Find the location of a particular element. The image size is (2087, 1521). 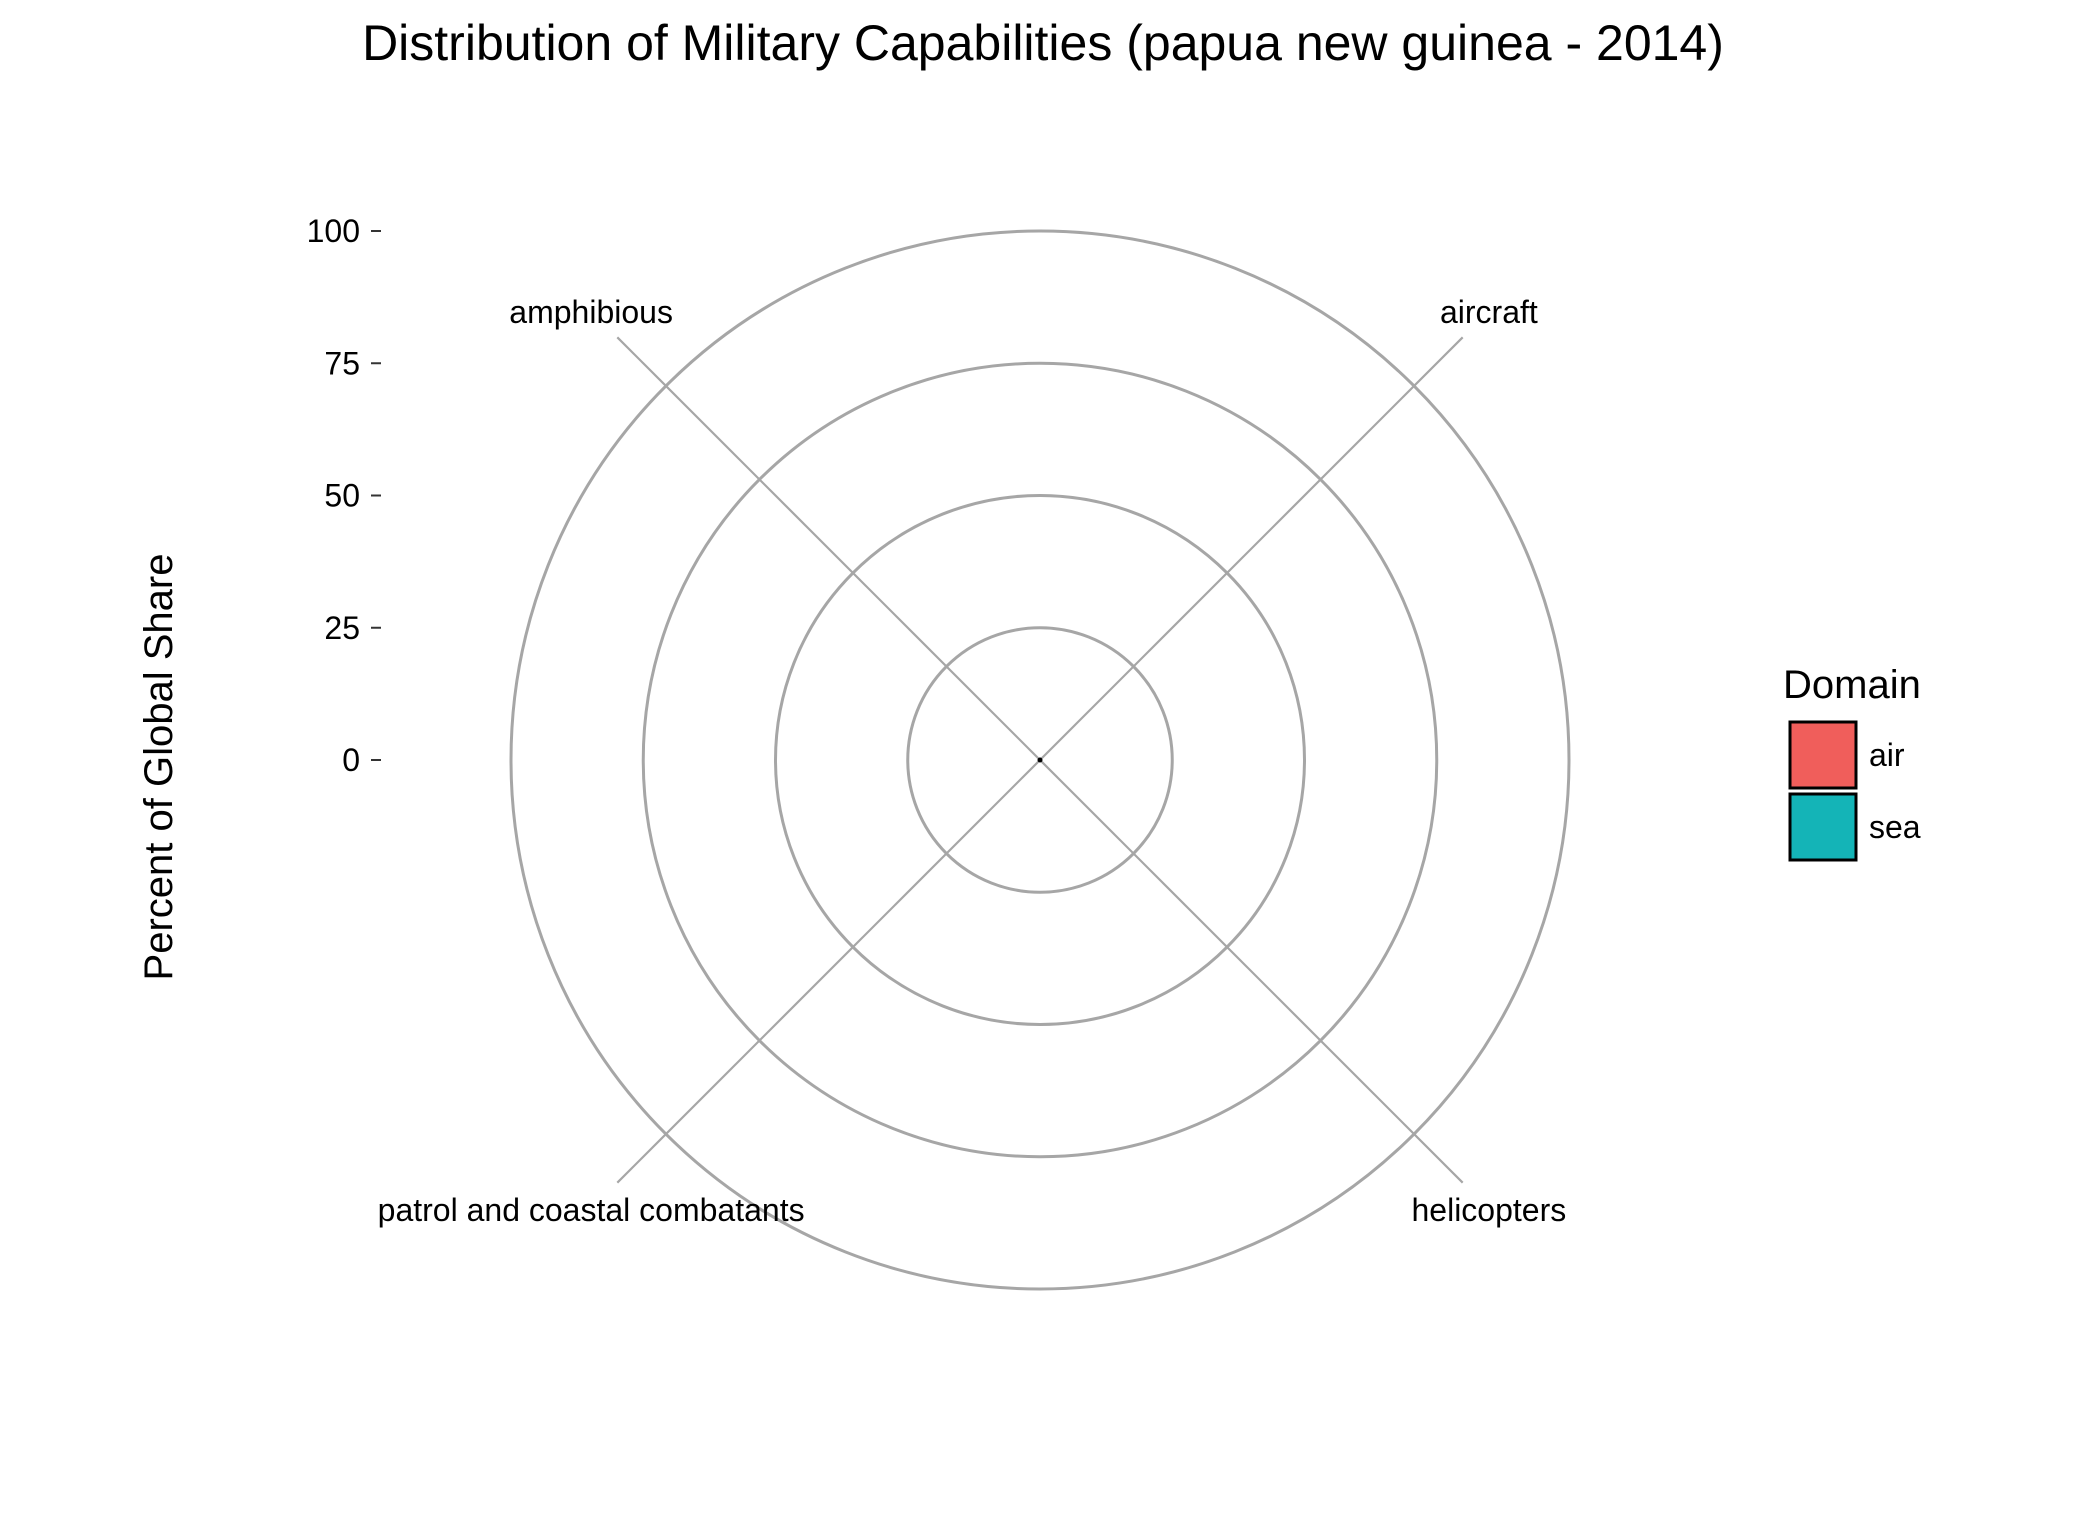

y-tick-label-0: 0 is located at coordinates (351, 760).